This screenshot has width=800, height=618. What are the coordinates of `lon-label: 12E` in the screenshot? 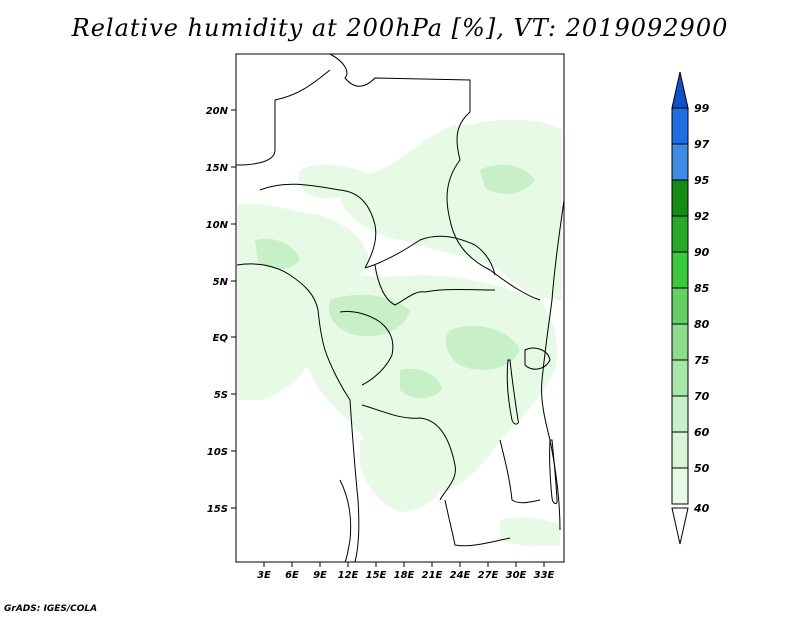 It's located at (348, 575).